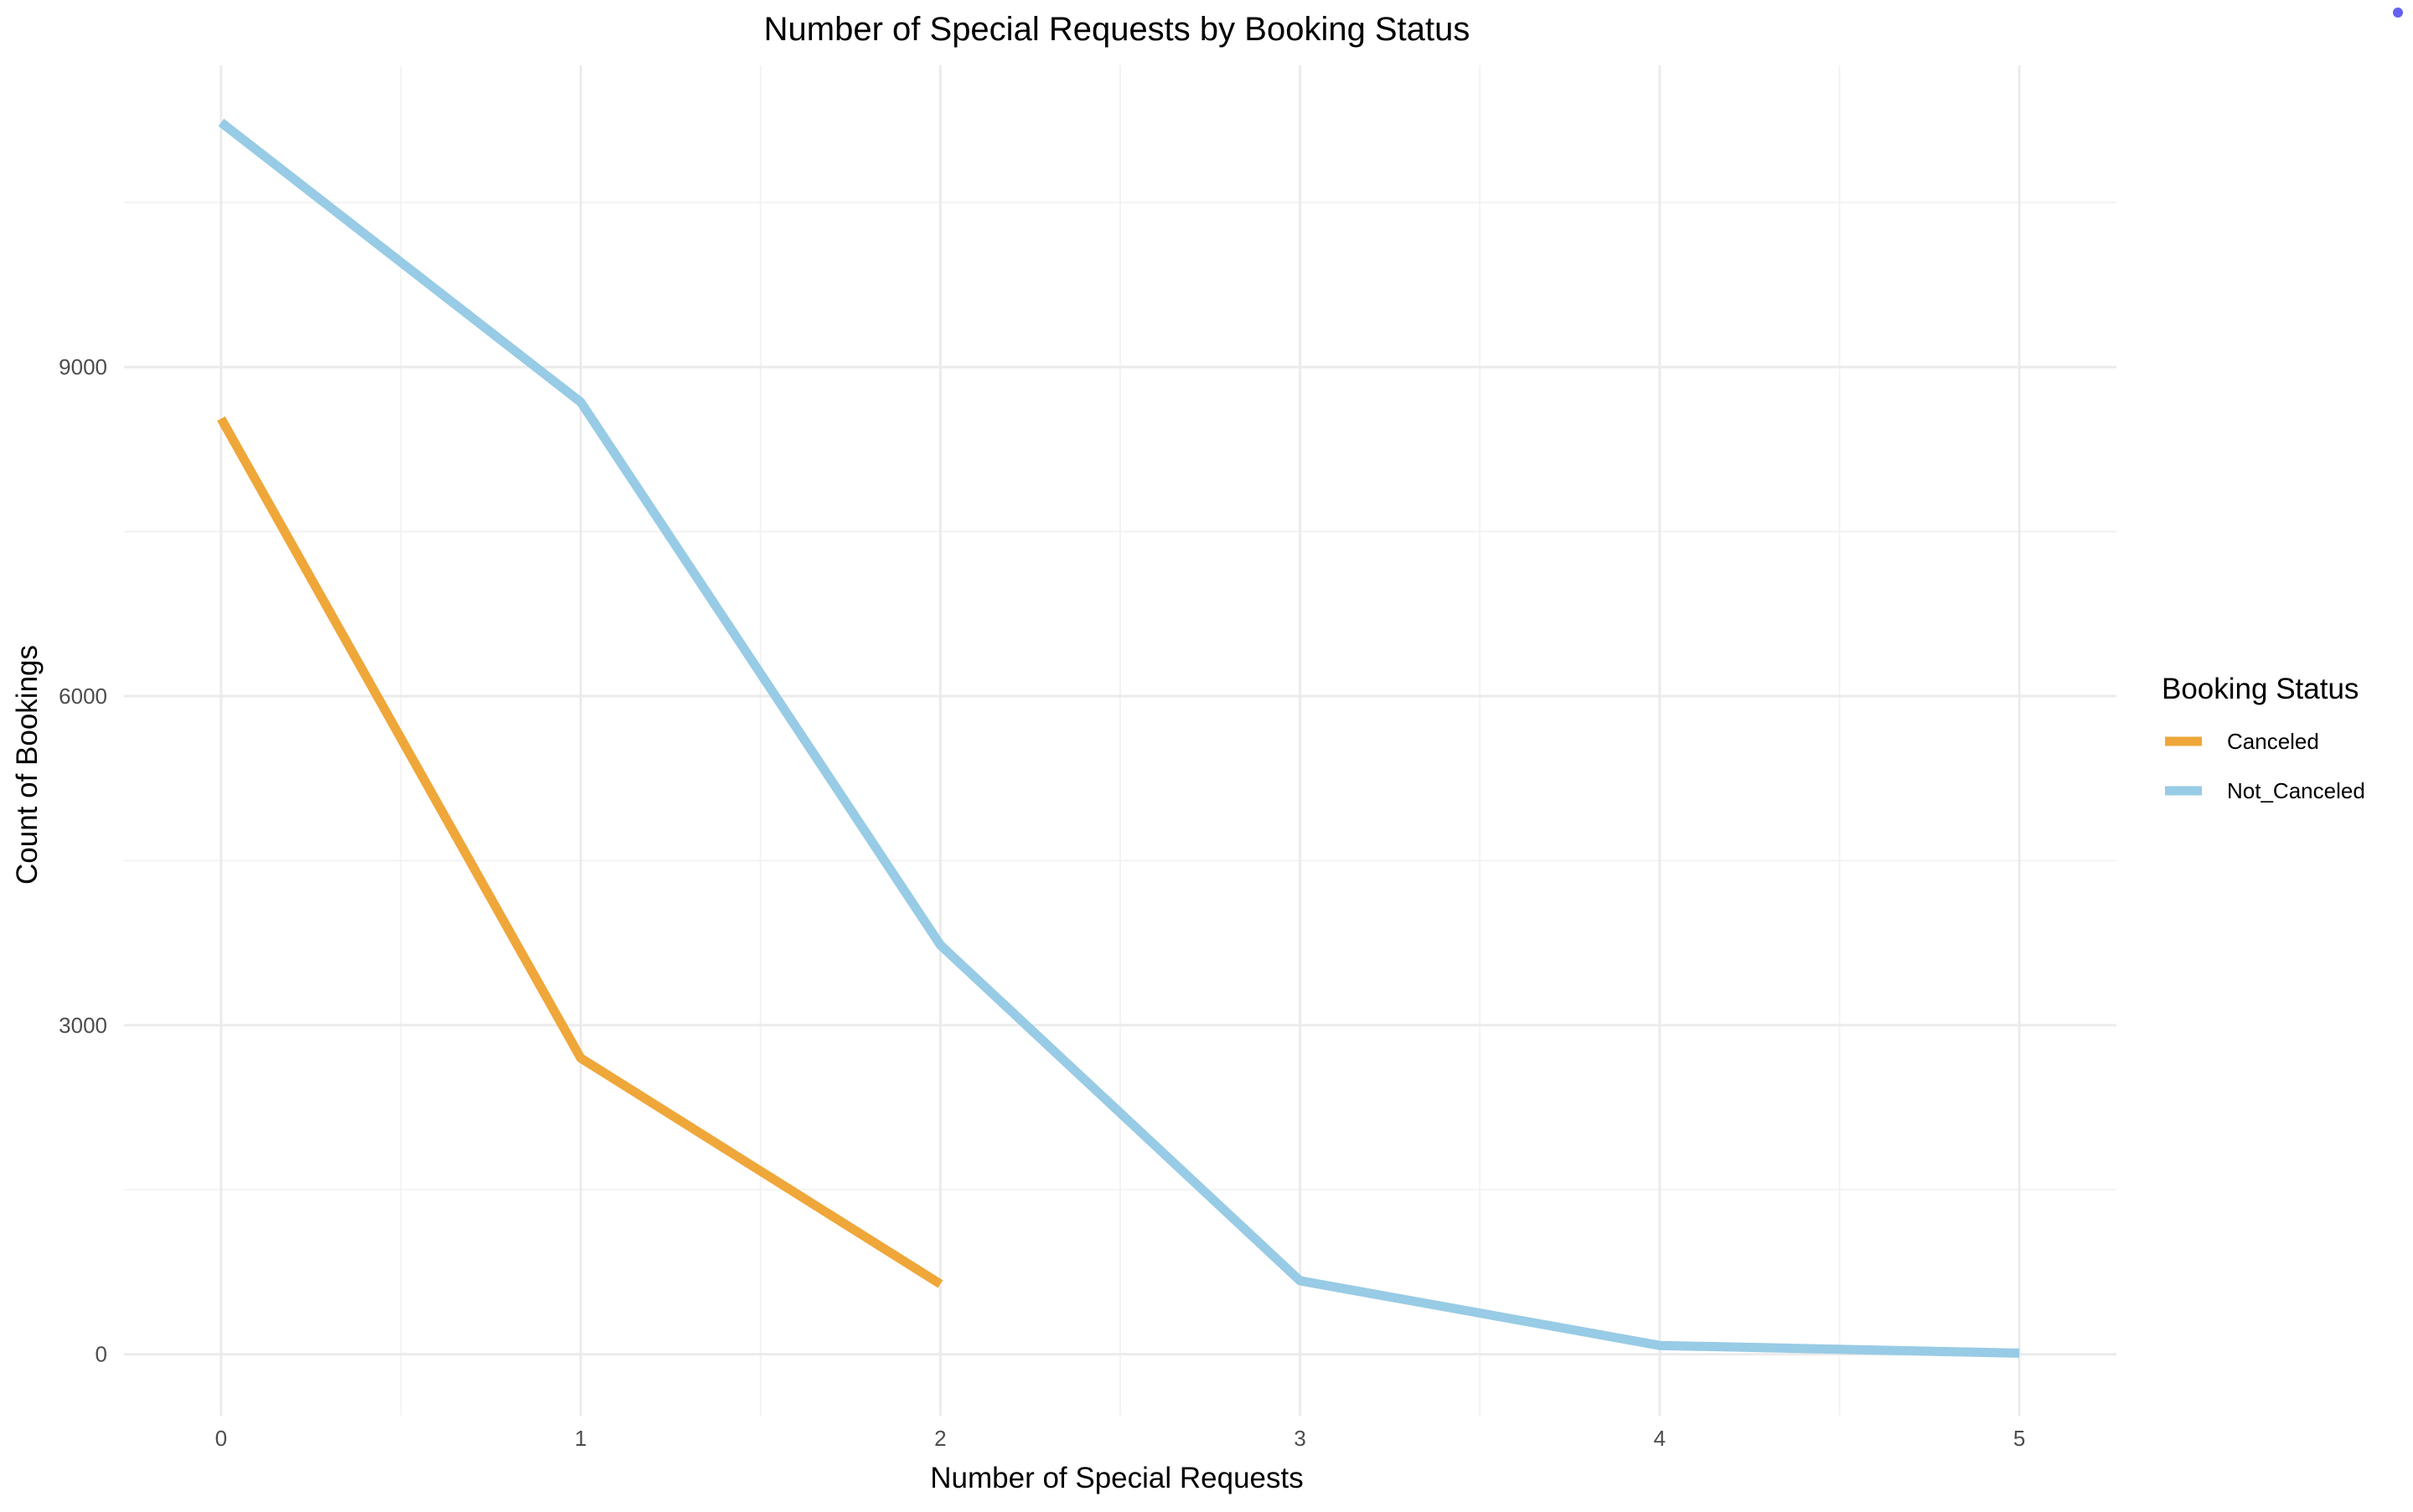  Describe the element at coordinates (2296, 790) in the screenshot. I see `legend-label-not-canceled: Not_Canceled` at that location.